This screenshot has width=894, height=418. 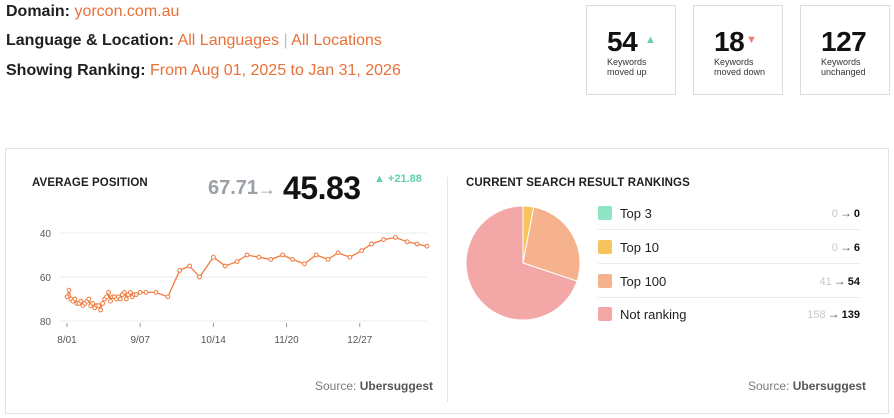 What do you see at coordinates (627, 67) in the screenshot?
I see `stat-label: Keywords moved up` at bounding box center [627, 67].